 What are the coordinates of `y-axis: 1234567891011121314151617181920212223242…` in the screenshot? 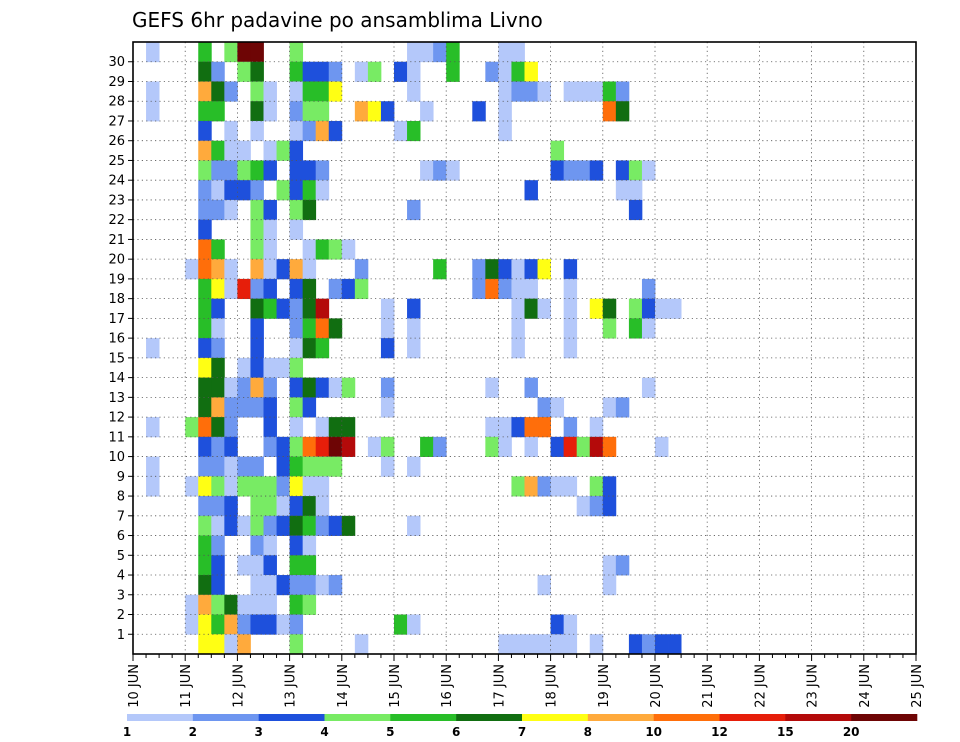 It's located at (120, 349).